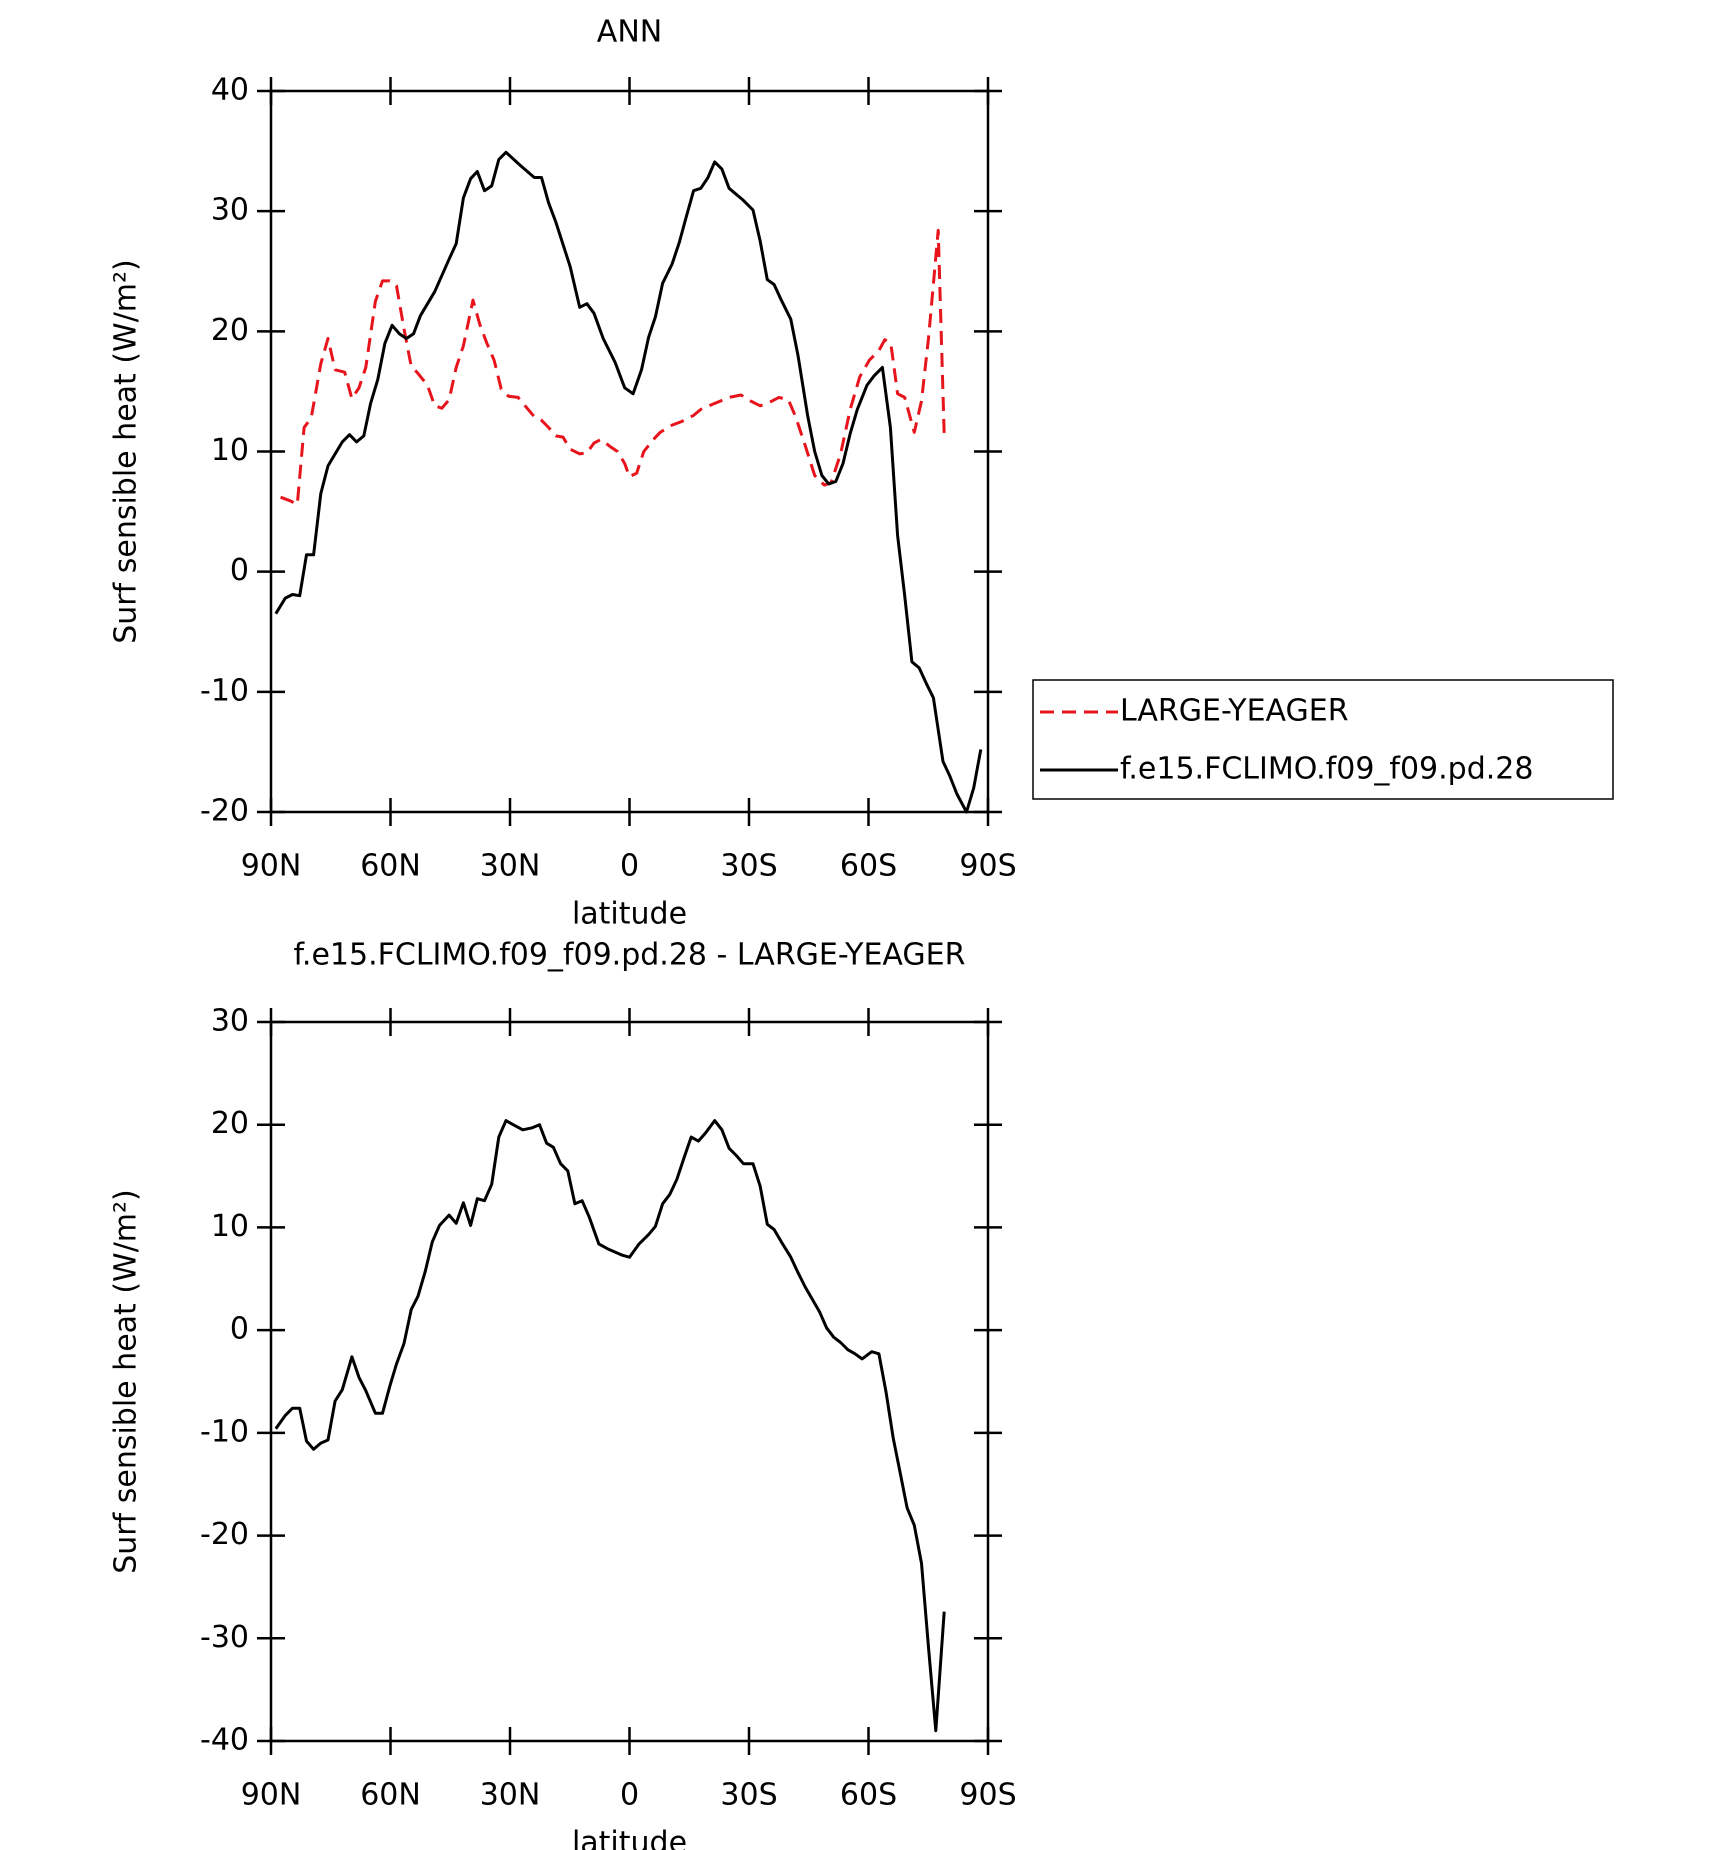 This screenshot has height=1850, width=1710. Describe the element at coordinates (224, 1637) in the screenshot. I see `y-tick-label: -30` at that location.